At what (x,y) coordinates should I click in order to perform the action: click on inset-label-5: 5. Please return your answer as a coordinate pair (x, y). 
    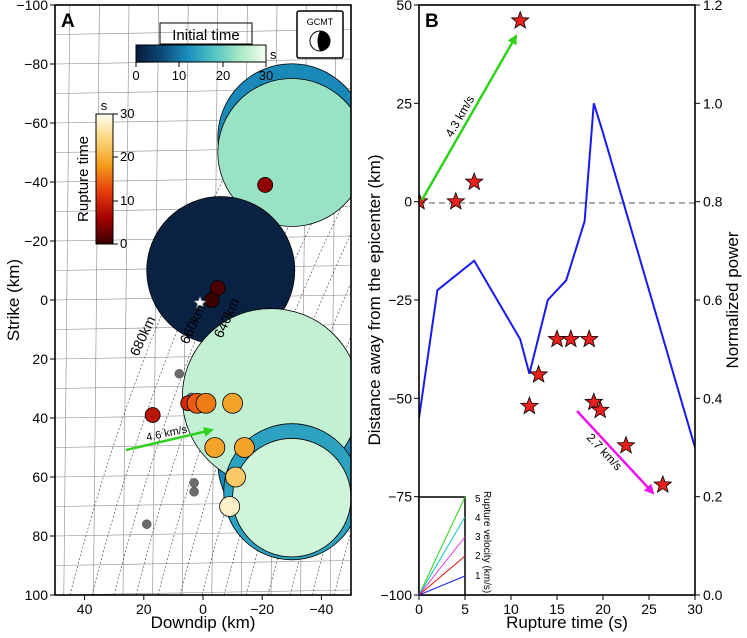
    Looking at the image, I should click on (478, 499).